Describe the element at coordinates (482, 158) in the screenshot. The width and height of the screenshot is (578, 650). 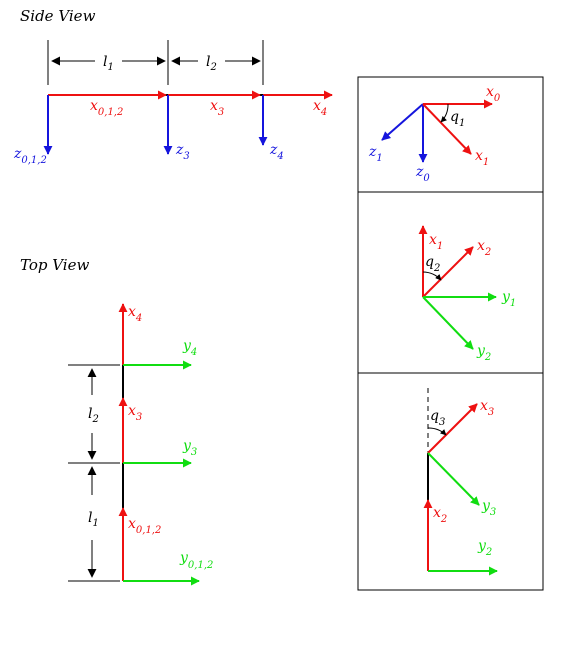
I see `p1-x1-label: x1` at that location.